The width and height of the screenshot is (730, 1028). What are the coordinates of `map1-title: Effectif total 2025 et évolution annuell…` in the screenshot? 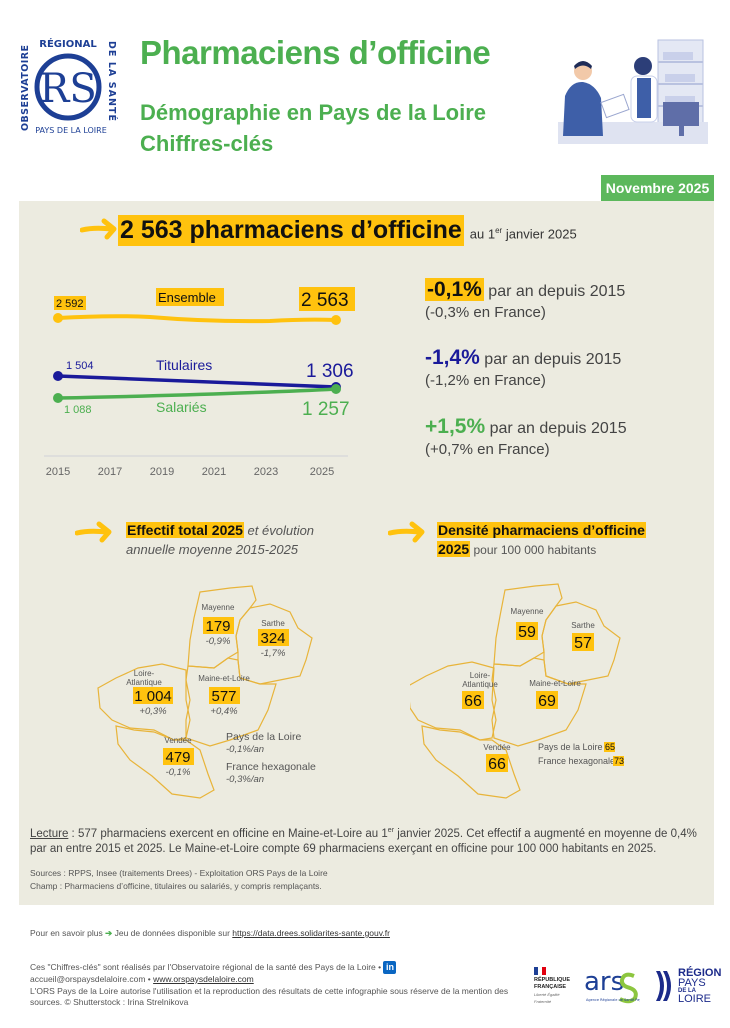 It's located at (220, 539).